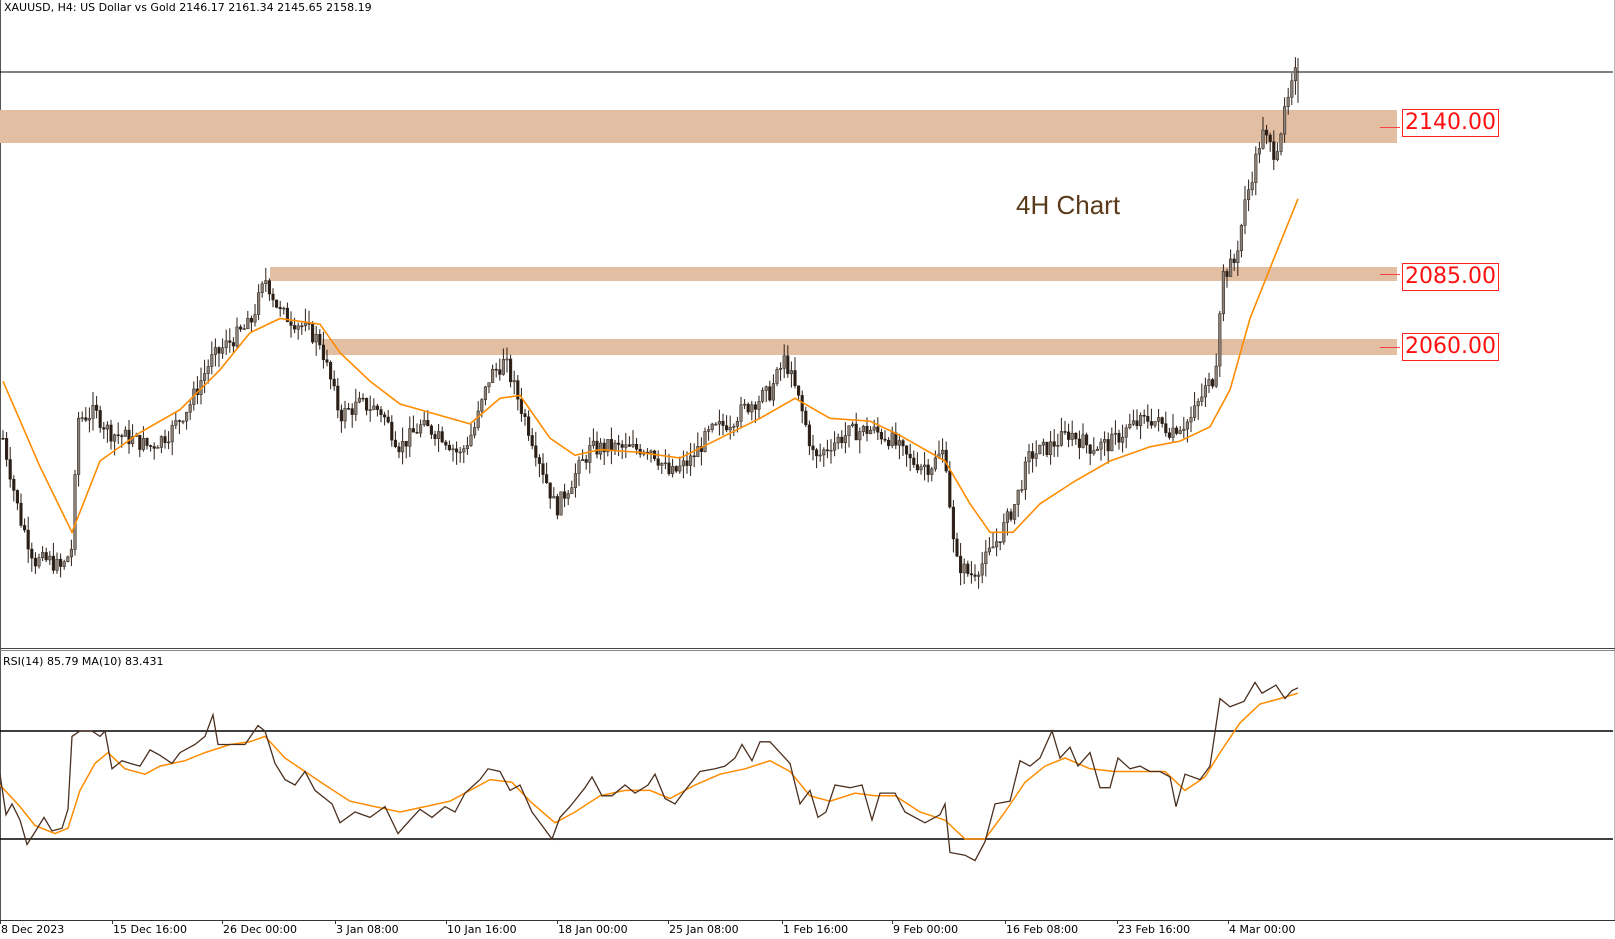 This screenshot has height=939, width=1615. What do you see at coordinates (593, 929) in the screenshot?
I see `time-label: 18 Jan 00:00` at bounding box center [593, 929].